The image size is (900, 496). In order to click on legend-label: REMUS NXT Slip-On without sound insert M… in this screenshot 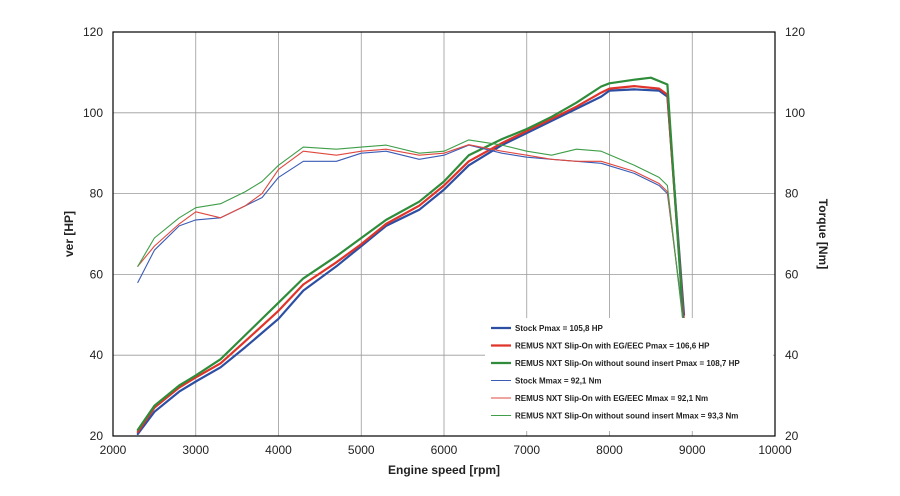, I will do `click(626, 416)`.